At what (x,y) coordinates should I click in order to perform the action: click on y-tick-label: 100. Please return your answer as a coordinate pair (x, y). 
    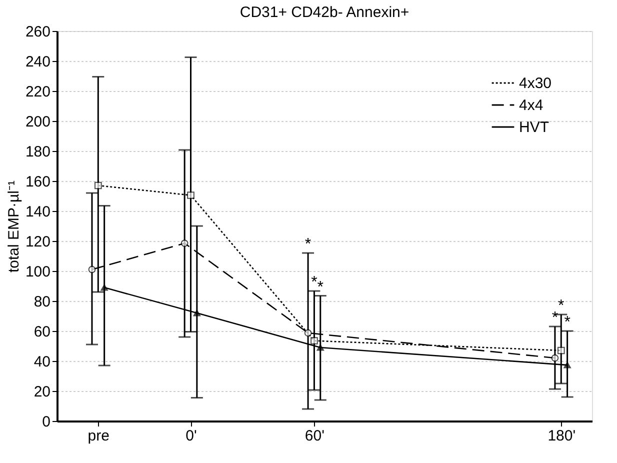
    Looking at the image, I should click on (37, 272).